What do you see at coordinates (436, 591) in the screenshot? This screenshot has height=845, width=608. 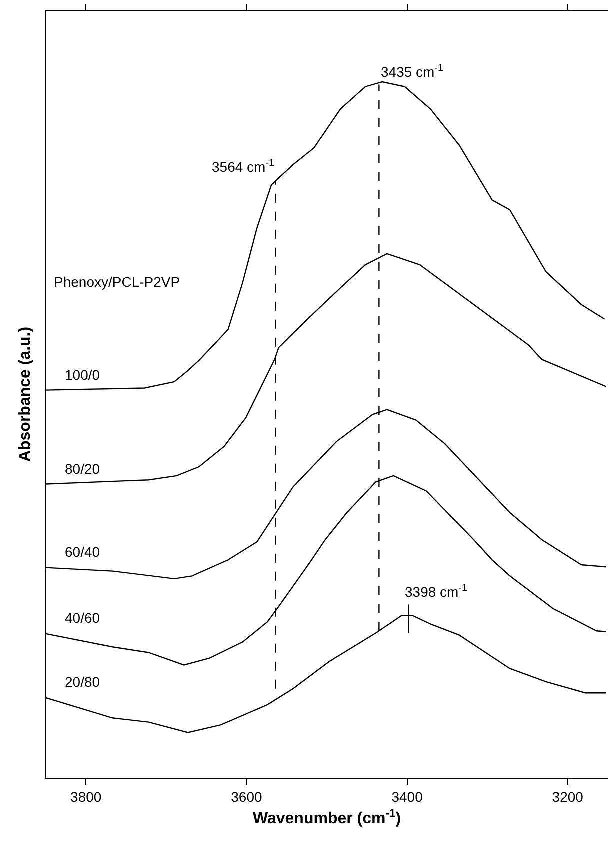 I see `annotation: 3398 cm$^{-1}$` at bounding box center [436, 591].